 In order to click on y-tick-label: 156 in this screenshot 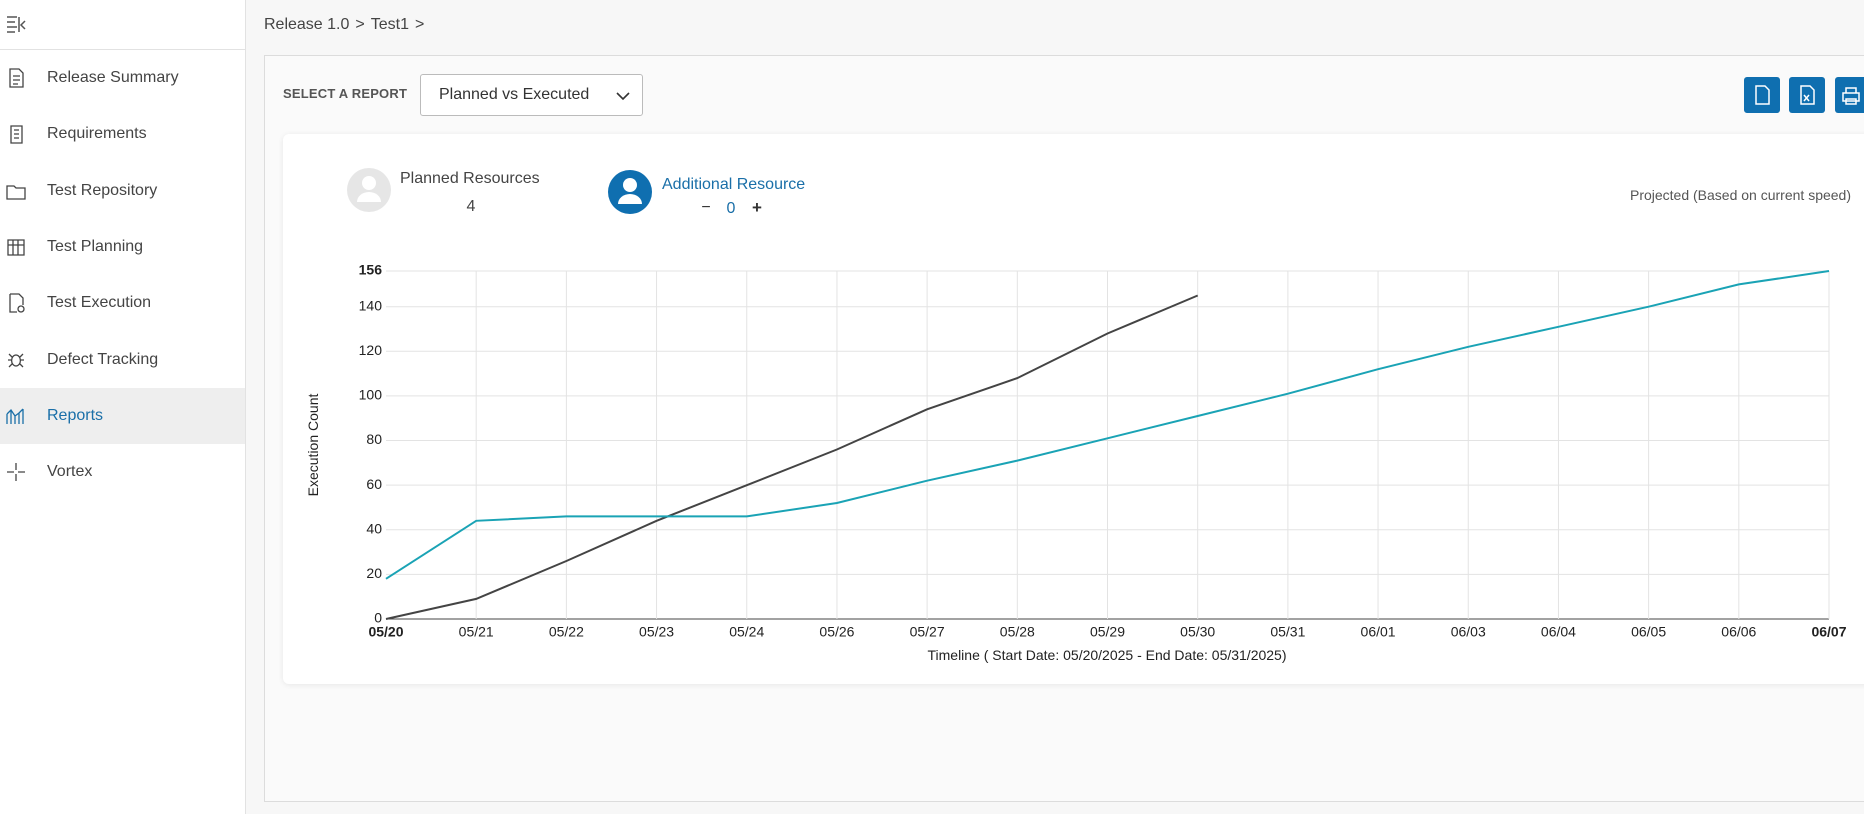, I will do `click(371, 270)`.